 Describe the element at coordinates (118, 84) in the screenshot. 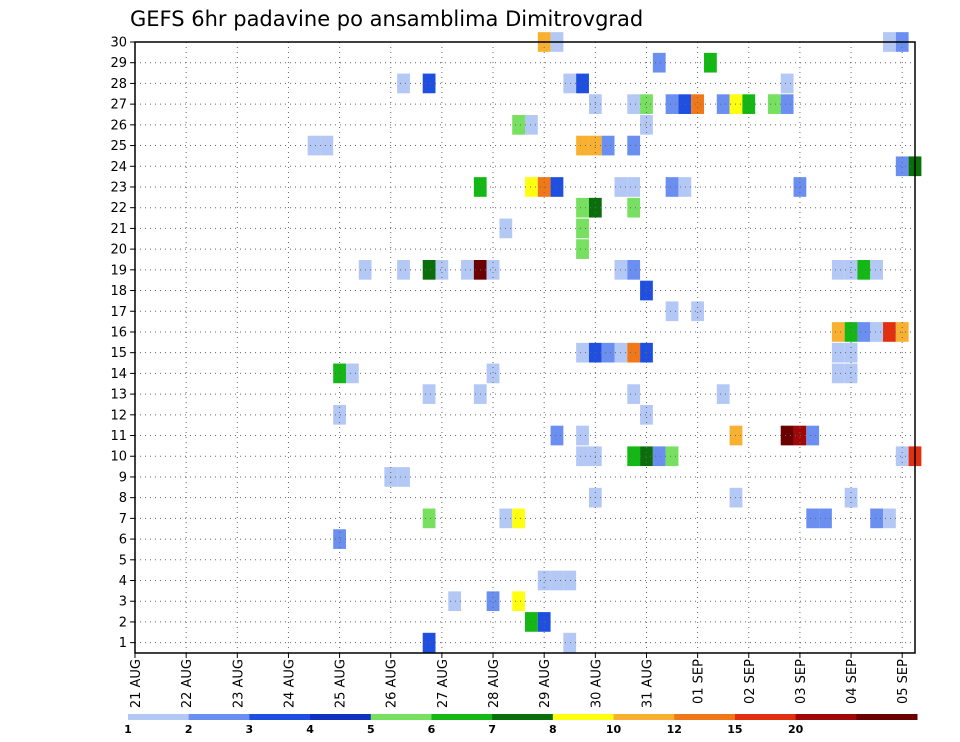

I see `y-tick-label: 28` at that location.